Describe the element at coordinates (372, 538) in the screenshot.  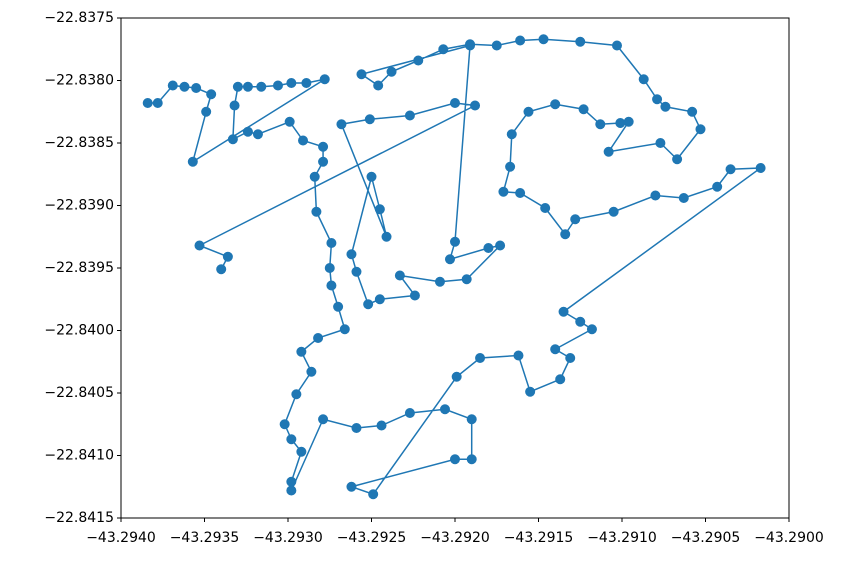
I see `x-tick-label: −43.2925` at that location.